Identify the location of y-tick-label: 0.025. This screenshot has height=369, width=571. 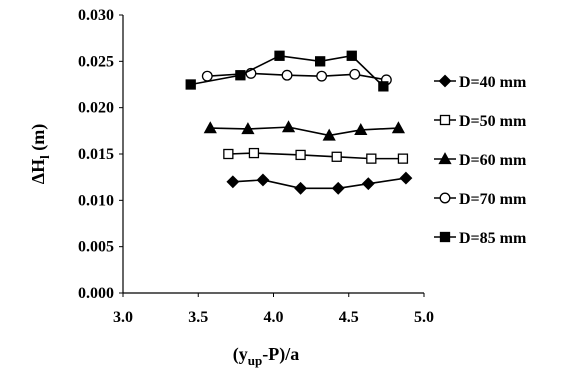
(96, 61).